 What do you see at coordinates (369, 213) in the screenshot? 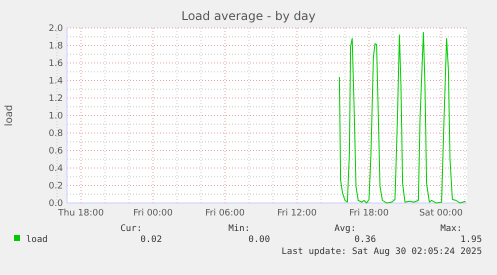
I see `x-tick-label: Fri 18:00` at bounding box center [369, 213].